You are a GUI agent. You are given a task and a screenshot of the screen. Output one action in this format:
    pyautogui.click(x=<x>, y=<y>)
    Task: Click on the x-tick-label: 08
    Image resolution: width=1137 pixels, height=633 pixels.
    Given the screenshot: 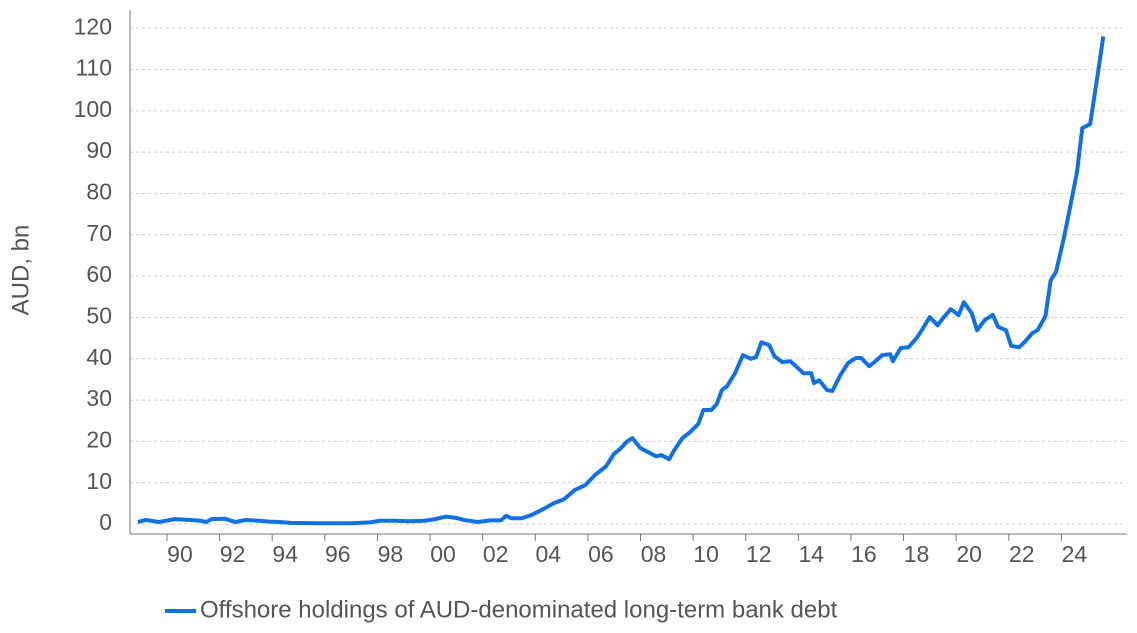 What is the action you would take?
    pyautogui.click(x=654, y=554)
    